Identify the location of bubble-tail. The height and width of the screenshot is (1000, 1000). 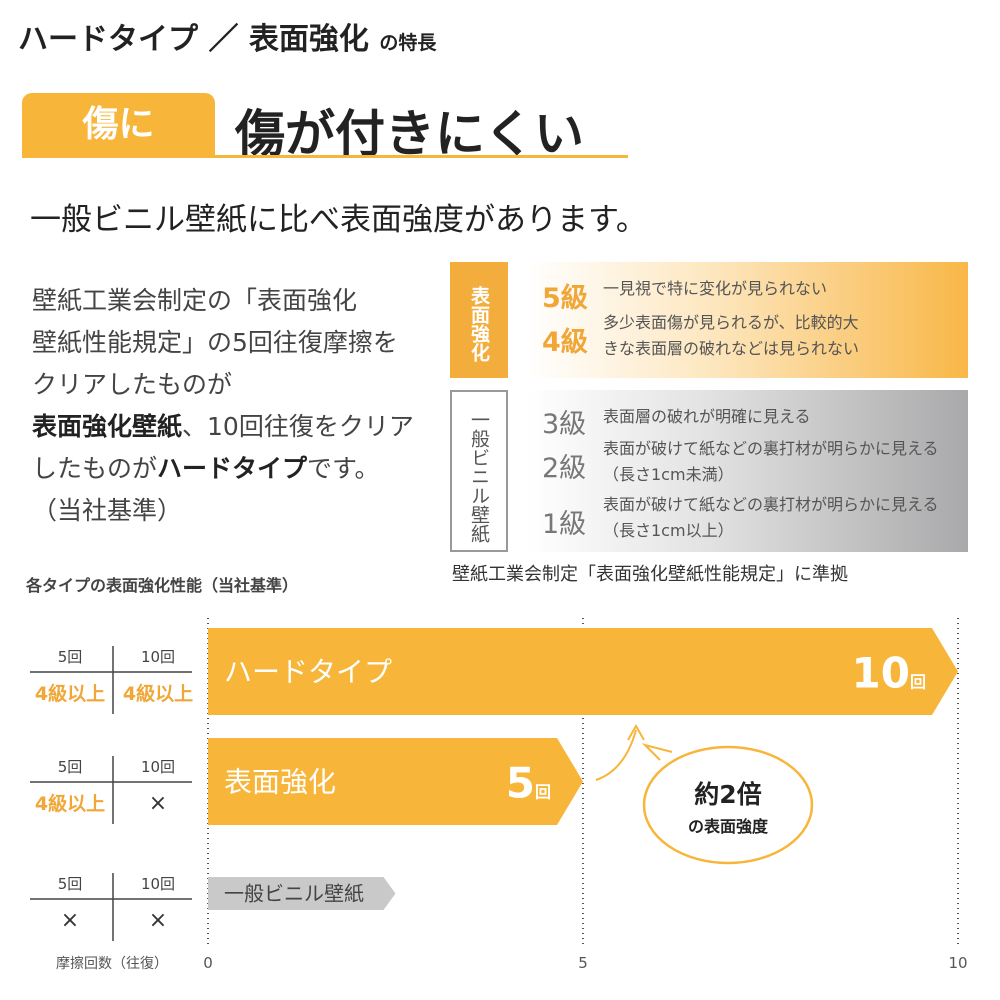
(657, 752).